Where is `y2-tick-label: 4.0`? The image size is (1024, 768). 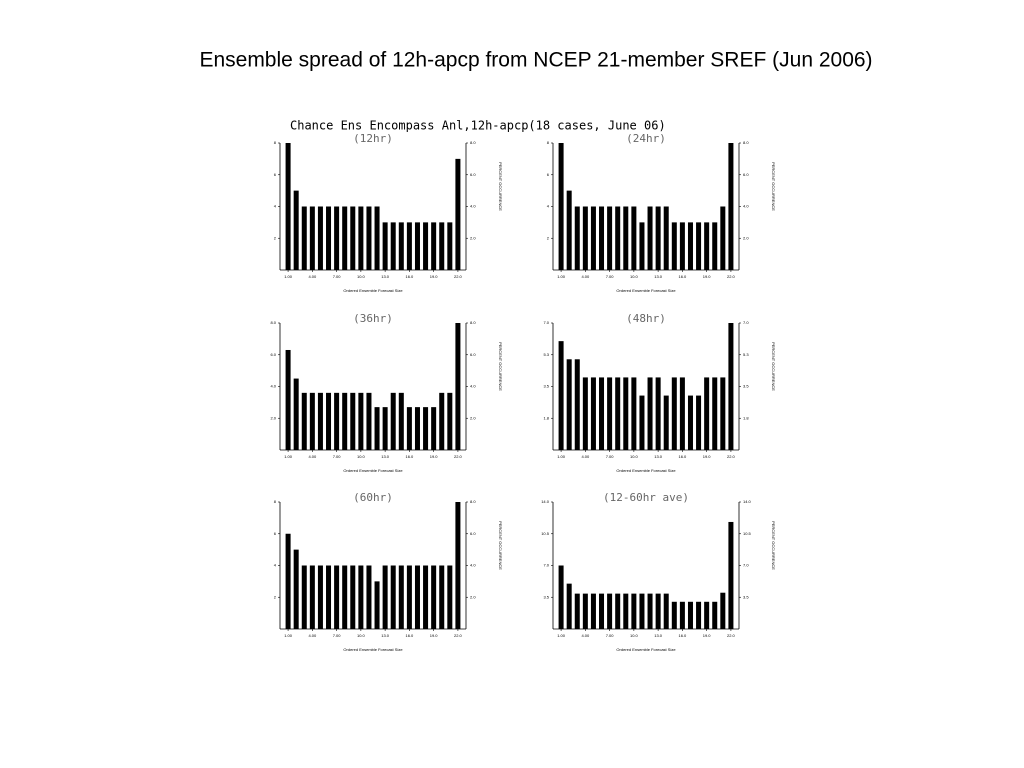 y2-tick-label: 4.0 is located at coordinates (473, 206).